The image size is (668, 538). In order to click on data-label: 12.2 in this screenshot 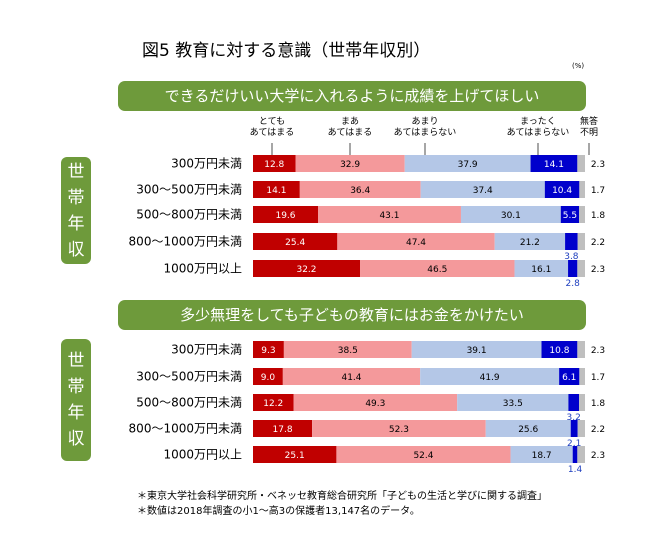, I will do `click(273, 404)`.